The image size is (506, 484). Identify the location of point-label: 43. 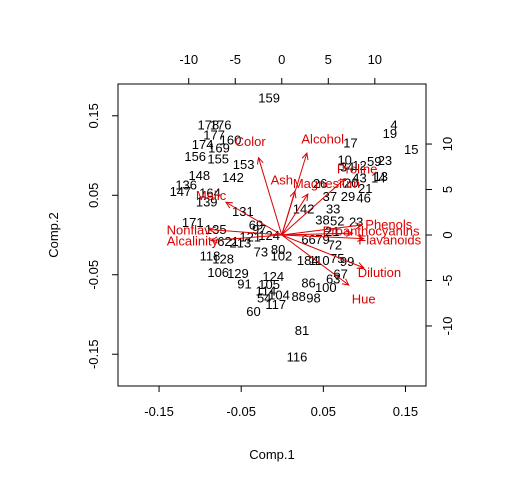
(359, 178).